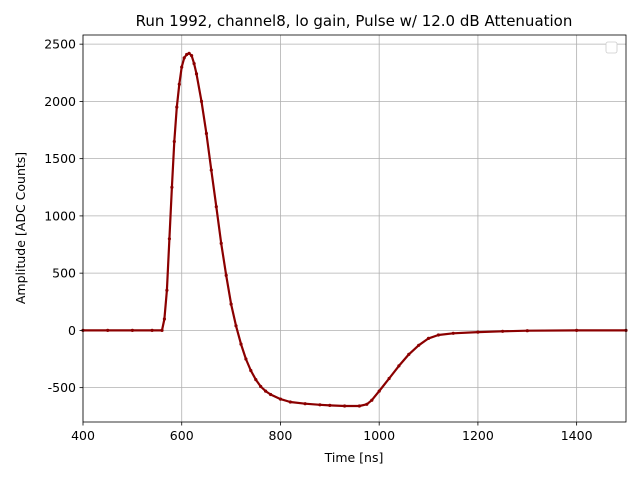 The width and height of the screenshot is (640, 480). Describe the element at coordinates (281, 435) in the screenshot. I see `x-tick-label: 800` at that location.